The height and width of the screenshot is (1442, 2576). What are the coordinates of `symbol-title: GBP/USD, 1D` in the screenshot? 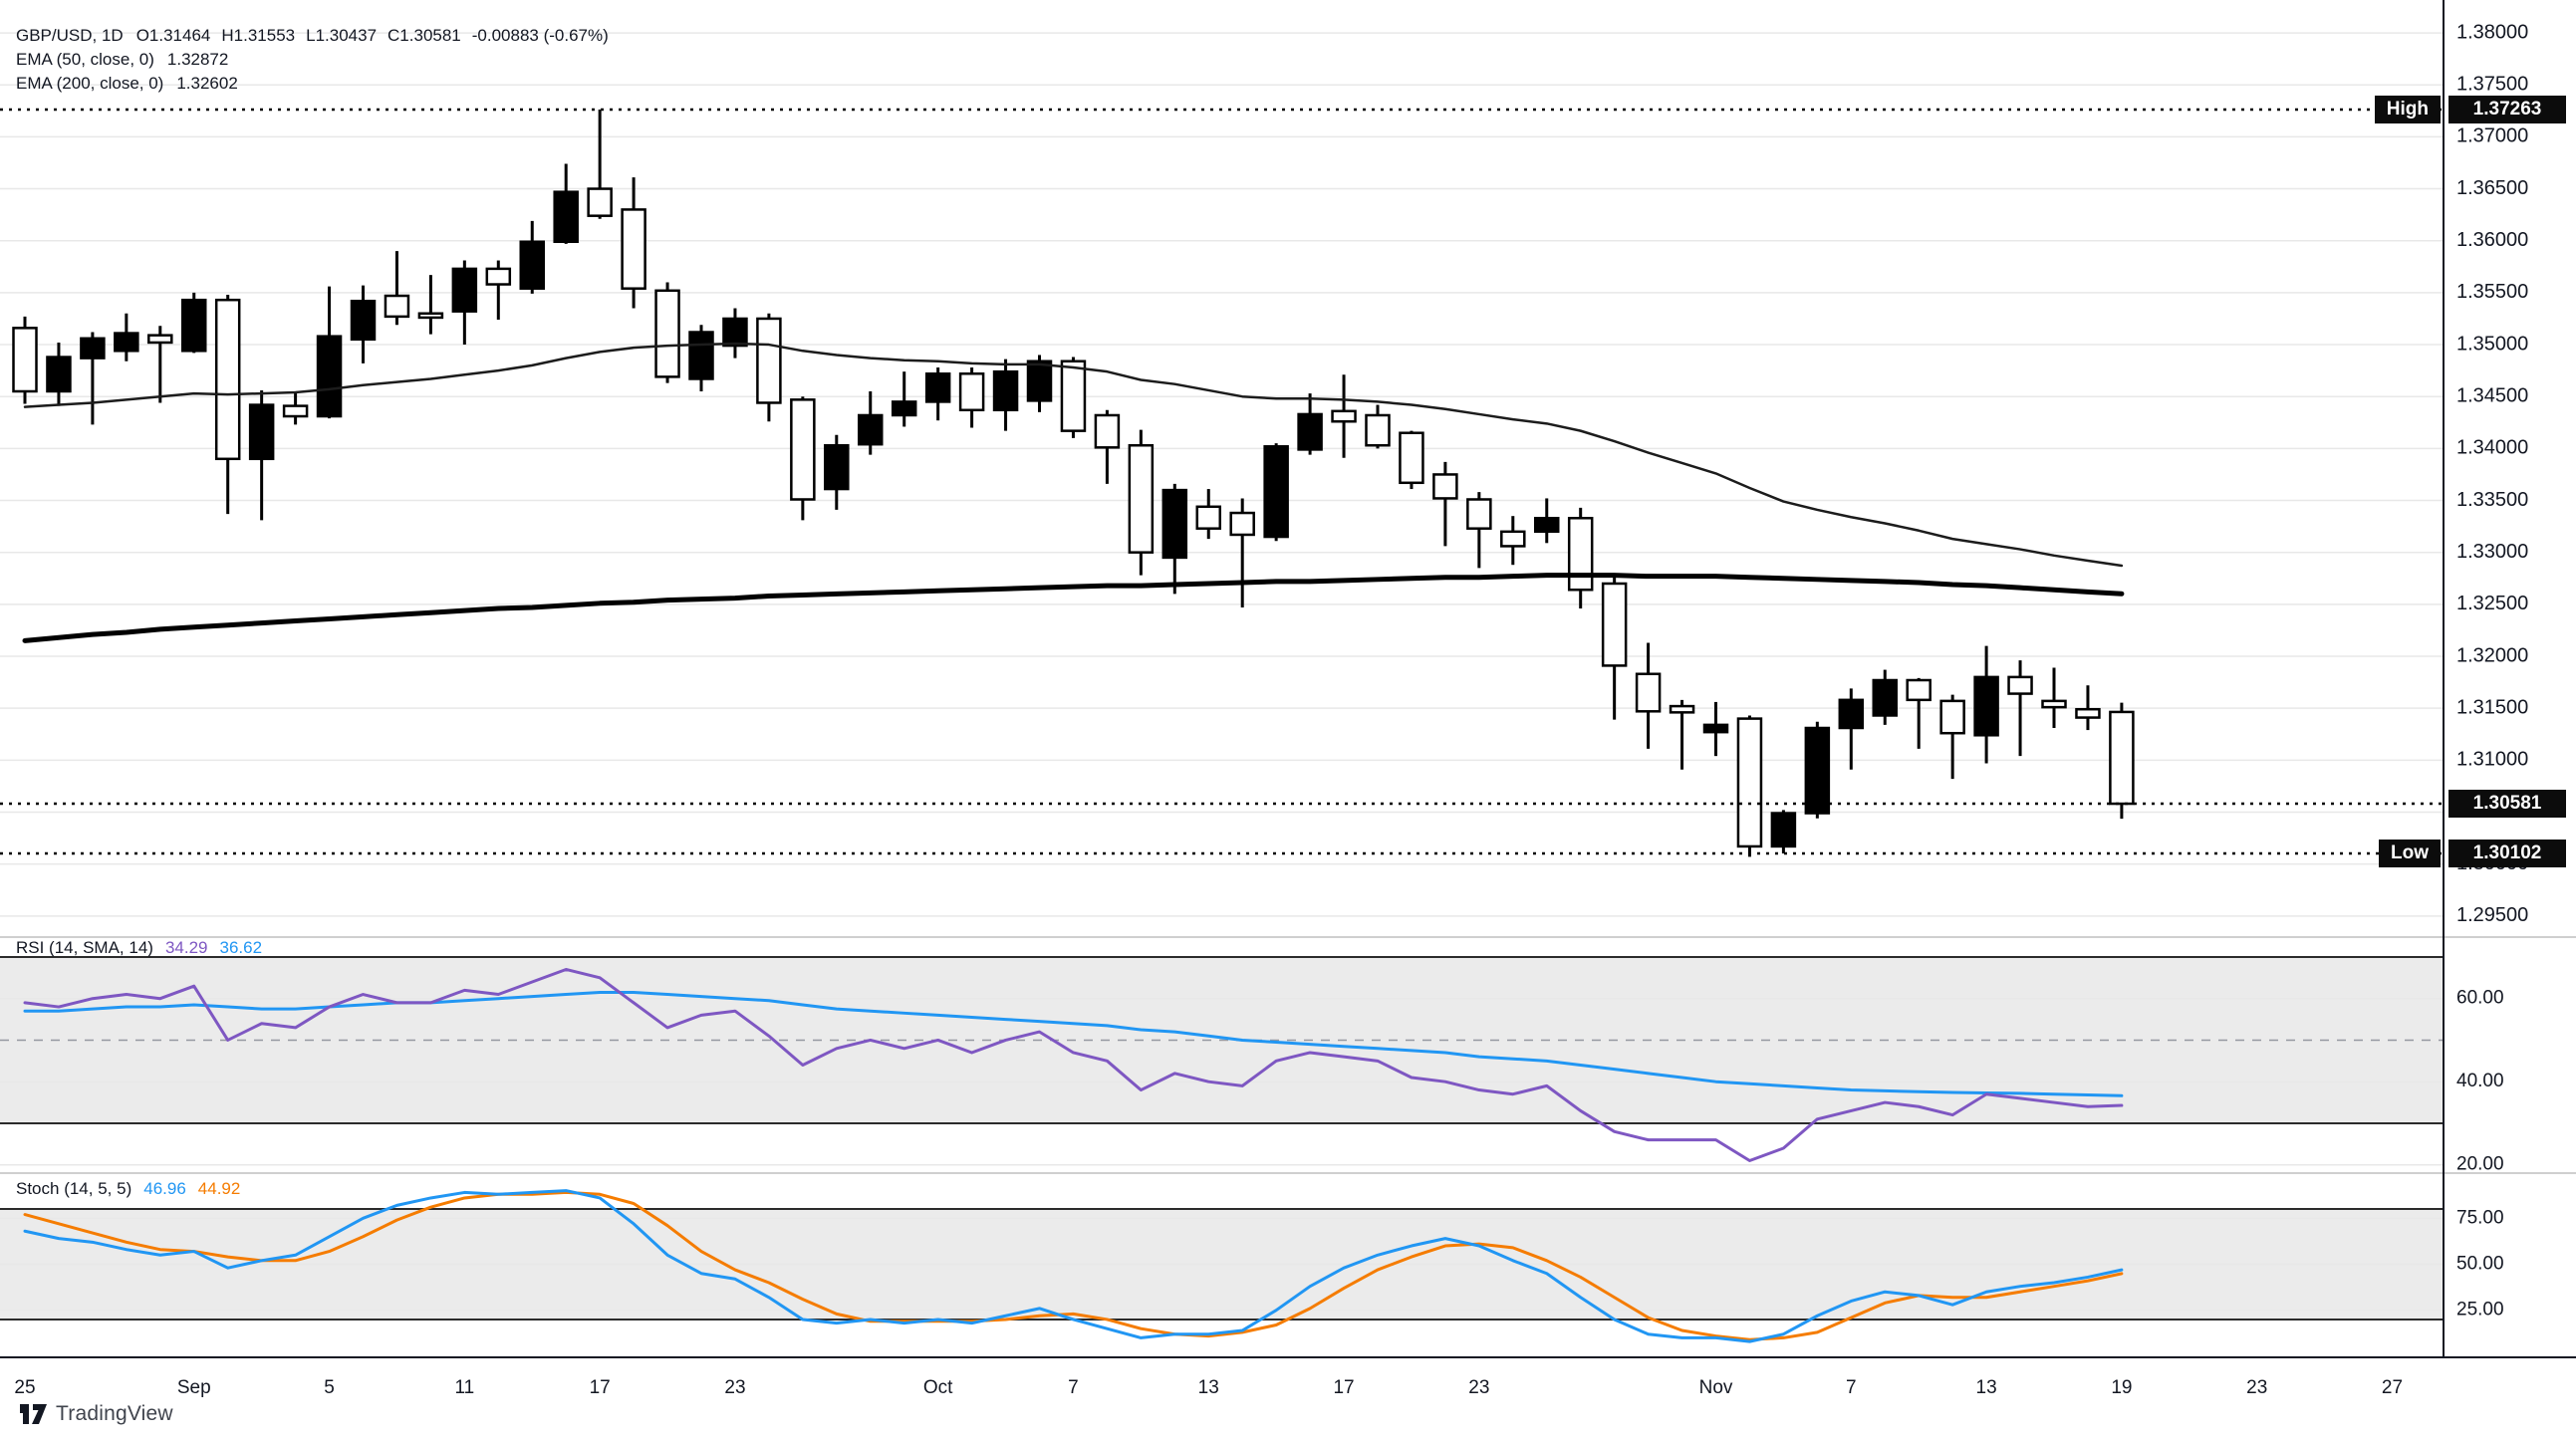 It's located at (70, 35).